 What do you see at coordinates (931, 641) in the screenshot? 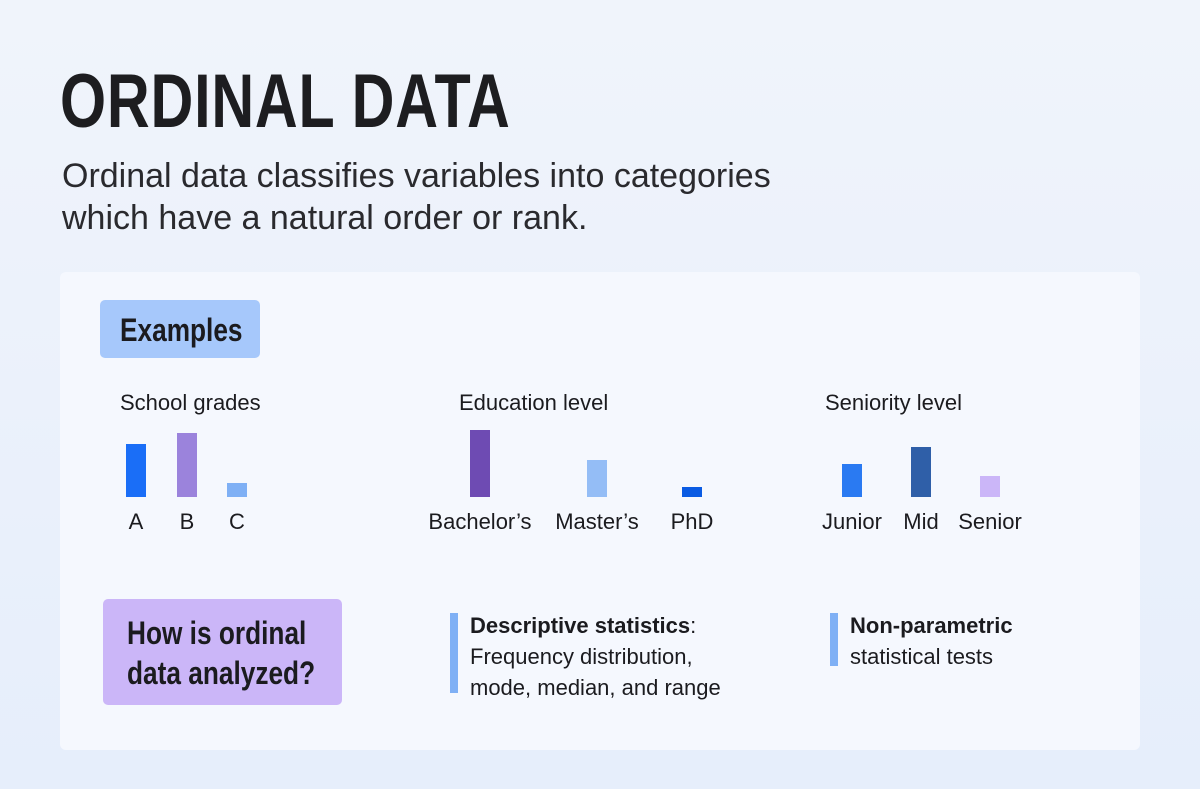
I see `method-nonparametric: Non-parametric statistical tests` at bounding box center [931, 641].